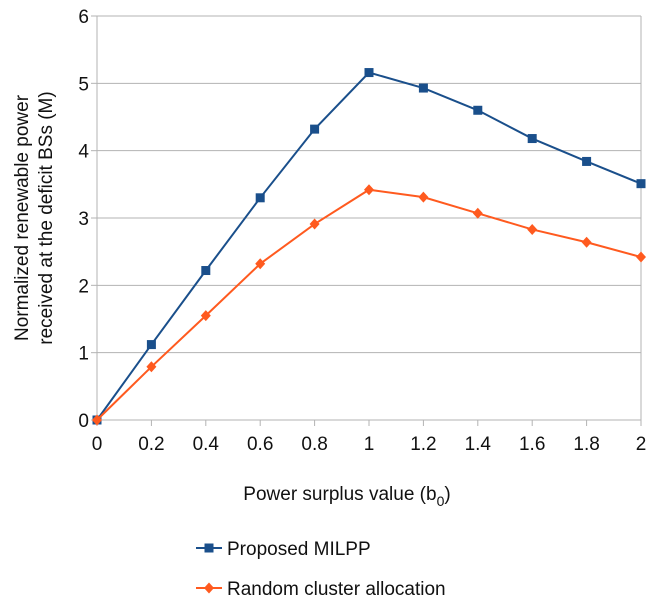 Image resolution: width=653 pixels, height=610 pixels. What do you see at coordinates (260, 444) in the screenshot?
I see `x-tick-label-0.6: 0.6` at bounding box center [260, 444].